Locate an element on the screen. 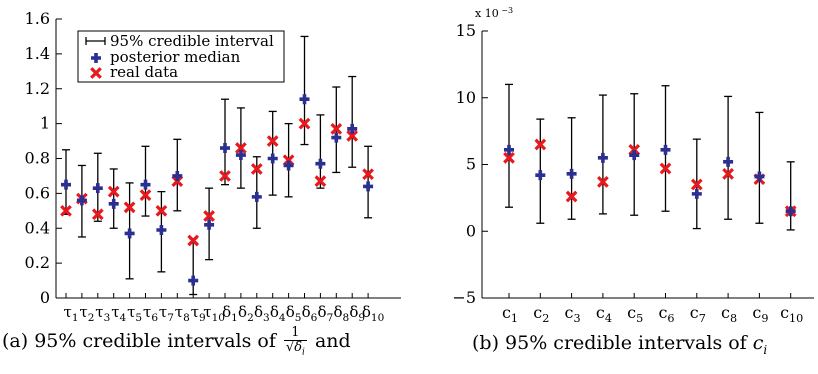  x-tick-label: δ3 is located at coordinates (262, 313).